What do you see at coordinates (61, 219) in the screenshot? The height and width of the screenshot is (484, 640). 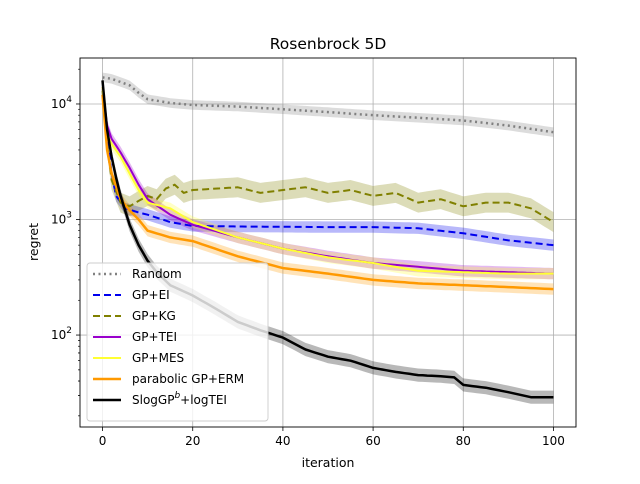 I see `y-tick-label: 10³` at bounding box center [61, 219].